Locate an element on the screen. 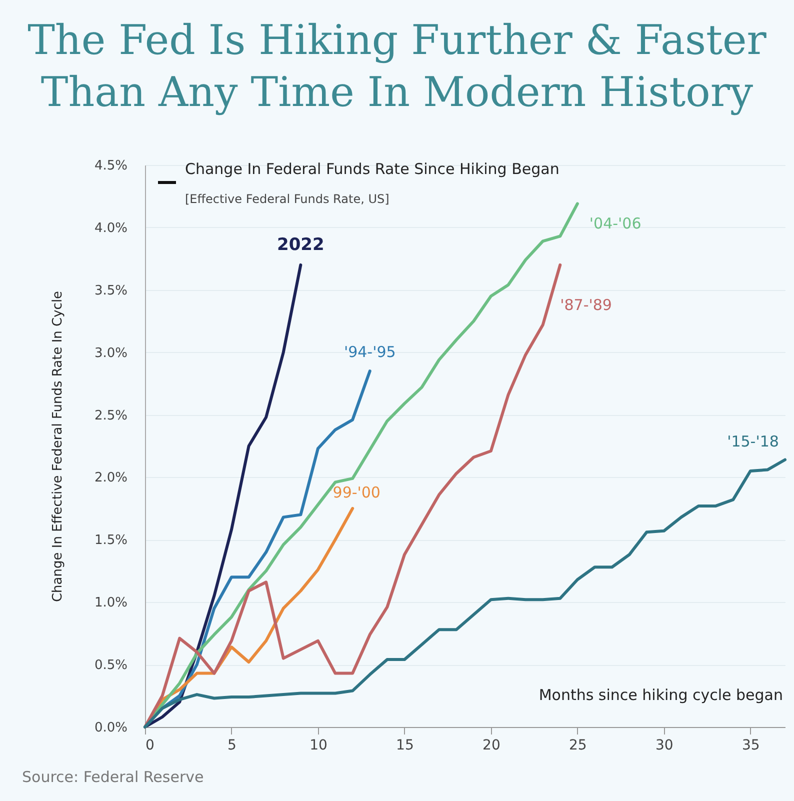 Image resolution: width=794 pixels, height=801 pixels. y-tick-label: 4.5% is located at coordinates (111, 166).